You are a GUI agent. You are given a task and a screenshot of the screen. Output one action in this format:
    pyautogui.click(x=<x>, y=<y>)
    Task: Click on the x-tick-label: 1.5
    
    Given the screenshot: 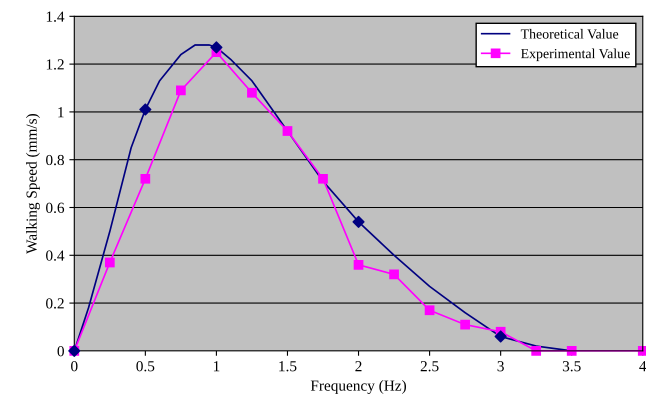 What is the action you would take?
    pyautogui.click(x=287, y=366)
    